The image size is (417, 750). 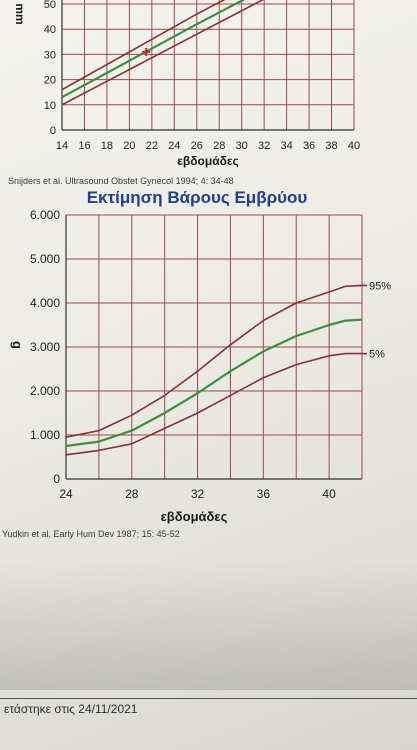 I want to click on x-tick-label: 20, so click(x=129, y=146).